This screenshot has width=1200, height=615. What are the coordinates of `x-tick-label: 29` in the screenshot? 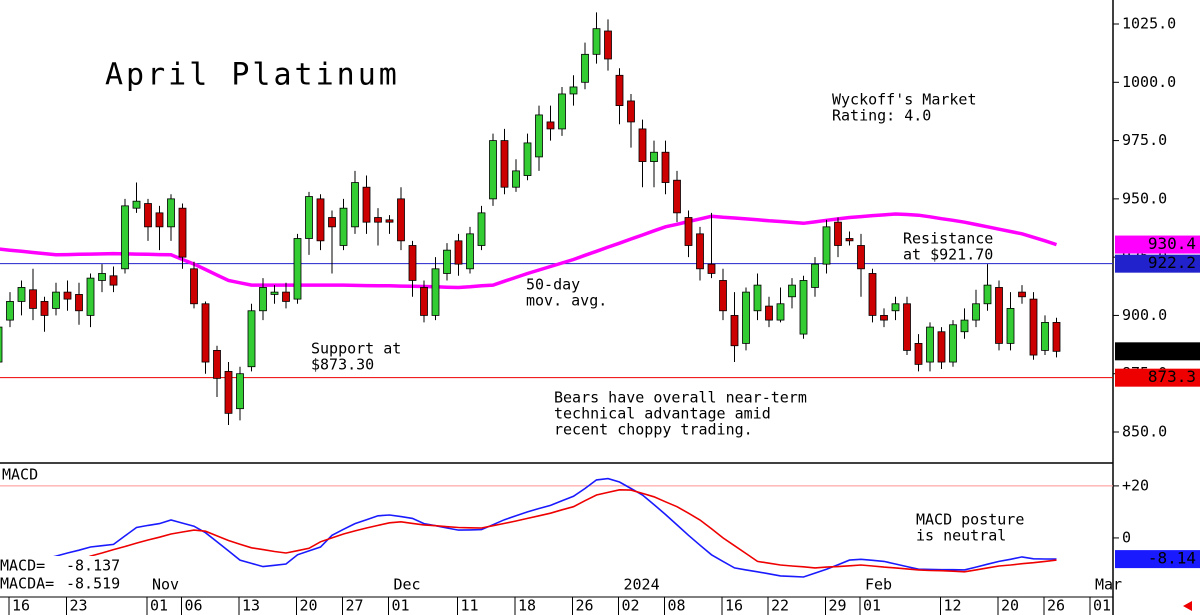 It's located at (838, 606).